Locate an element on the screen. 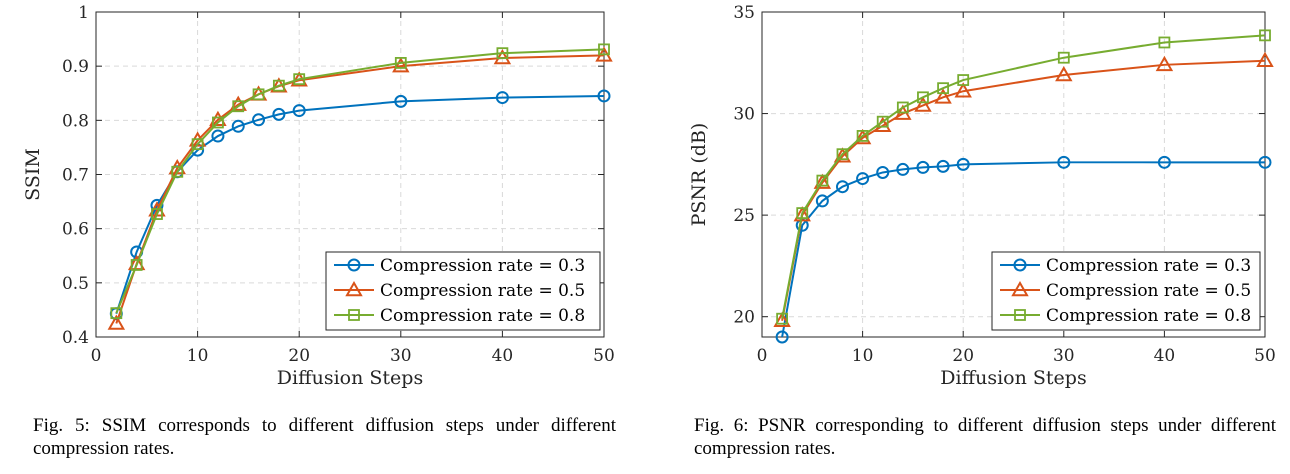  chart1-ytick-label: 0.4 is located at coordinates (75, 338).